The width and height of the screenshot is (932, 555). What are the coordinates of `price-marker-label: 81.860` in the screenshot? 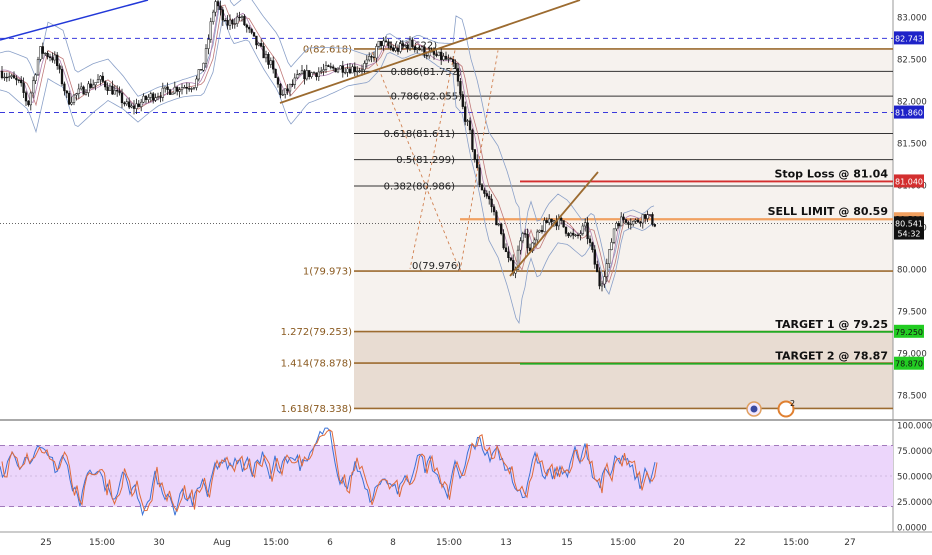 It's located at (909, 113).